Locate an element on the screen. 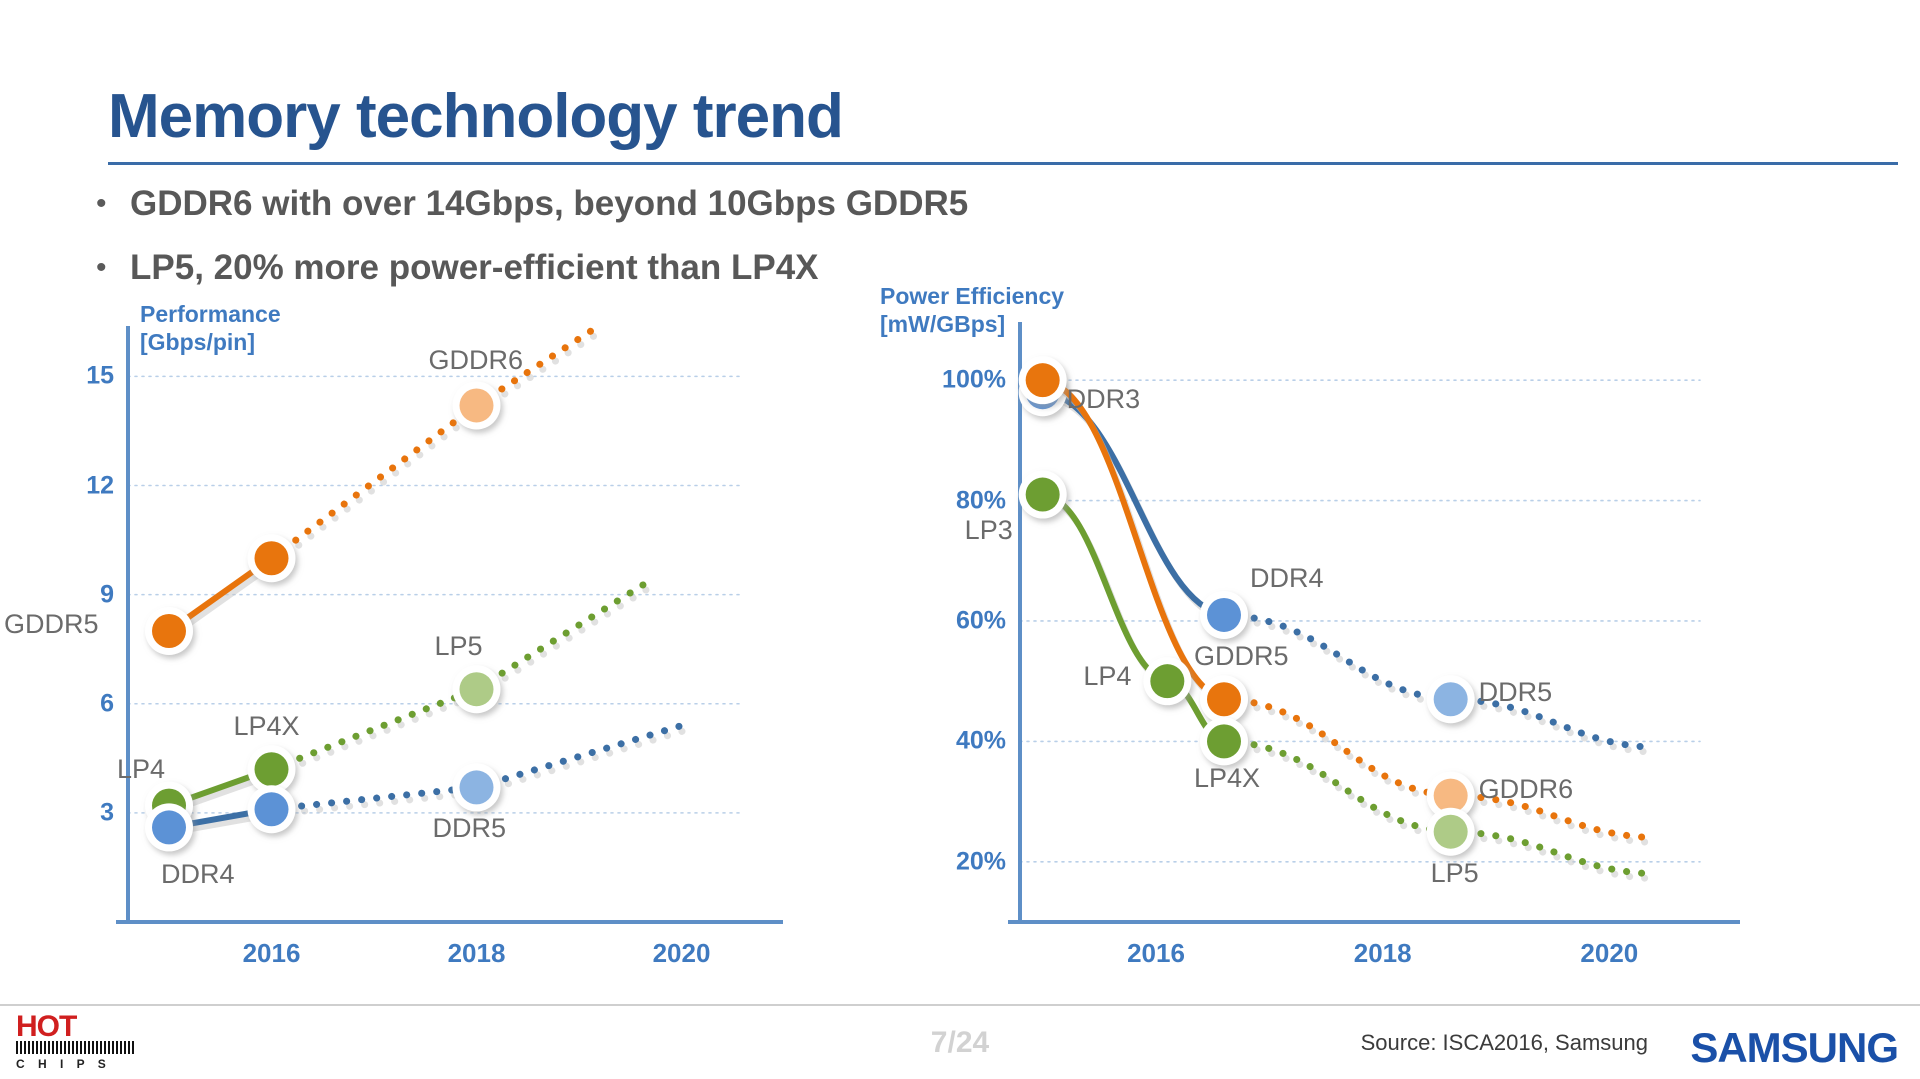  performance-chart-title: Performance [Gbps/pin] is located at coordinates (210, 328).